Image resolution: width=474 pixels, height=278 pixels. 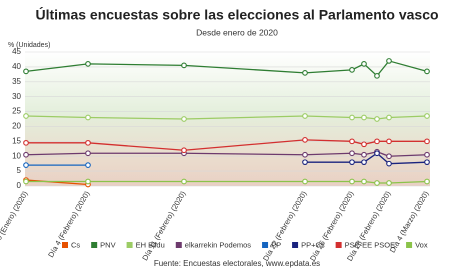 I want to click on legend-label: elkarrekin Podemos, so click(x=218, y=244).